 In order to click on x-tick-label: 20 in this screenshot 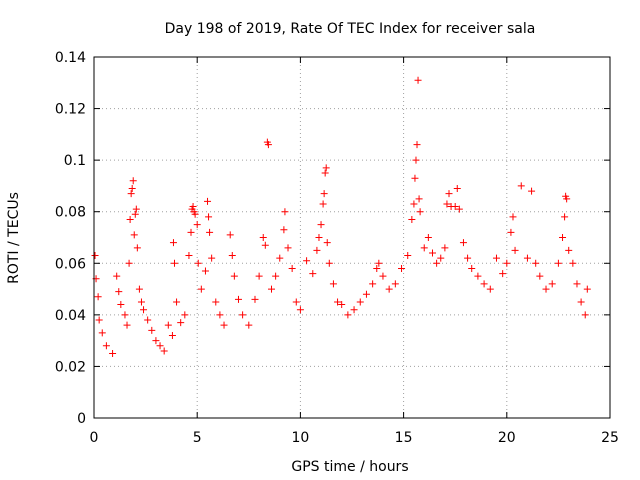, I will do `click(507, 438)`.